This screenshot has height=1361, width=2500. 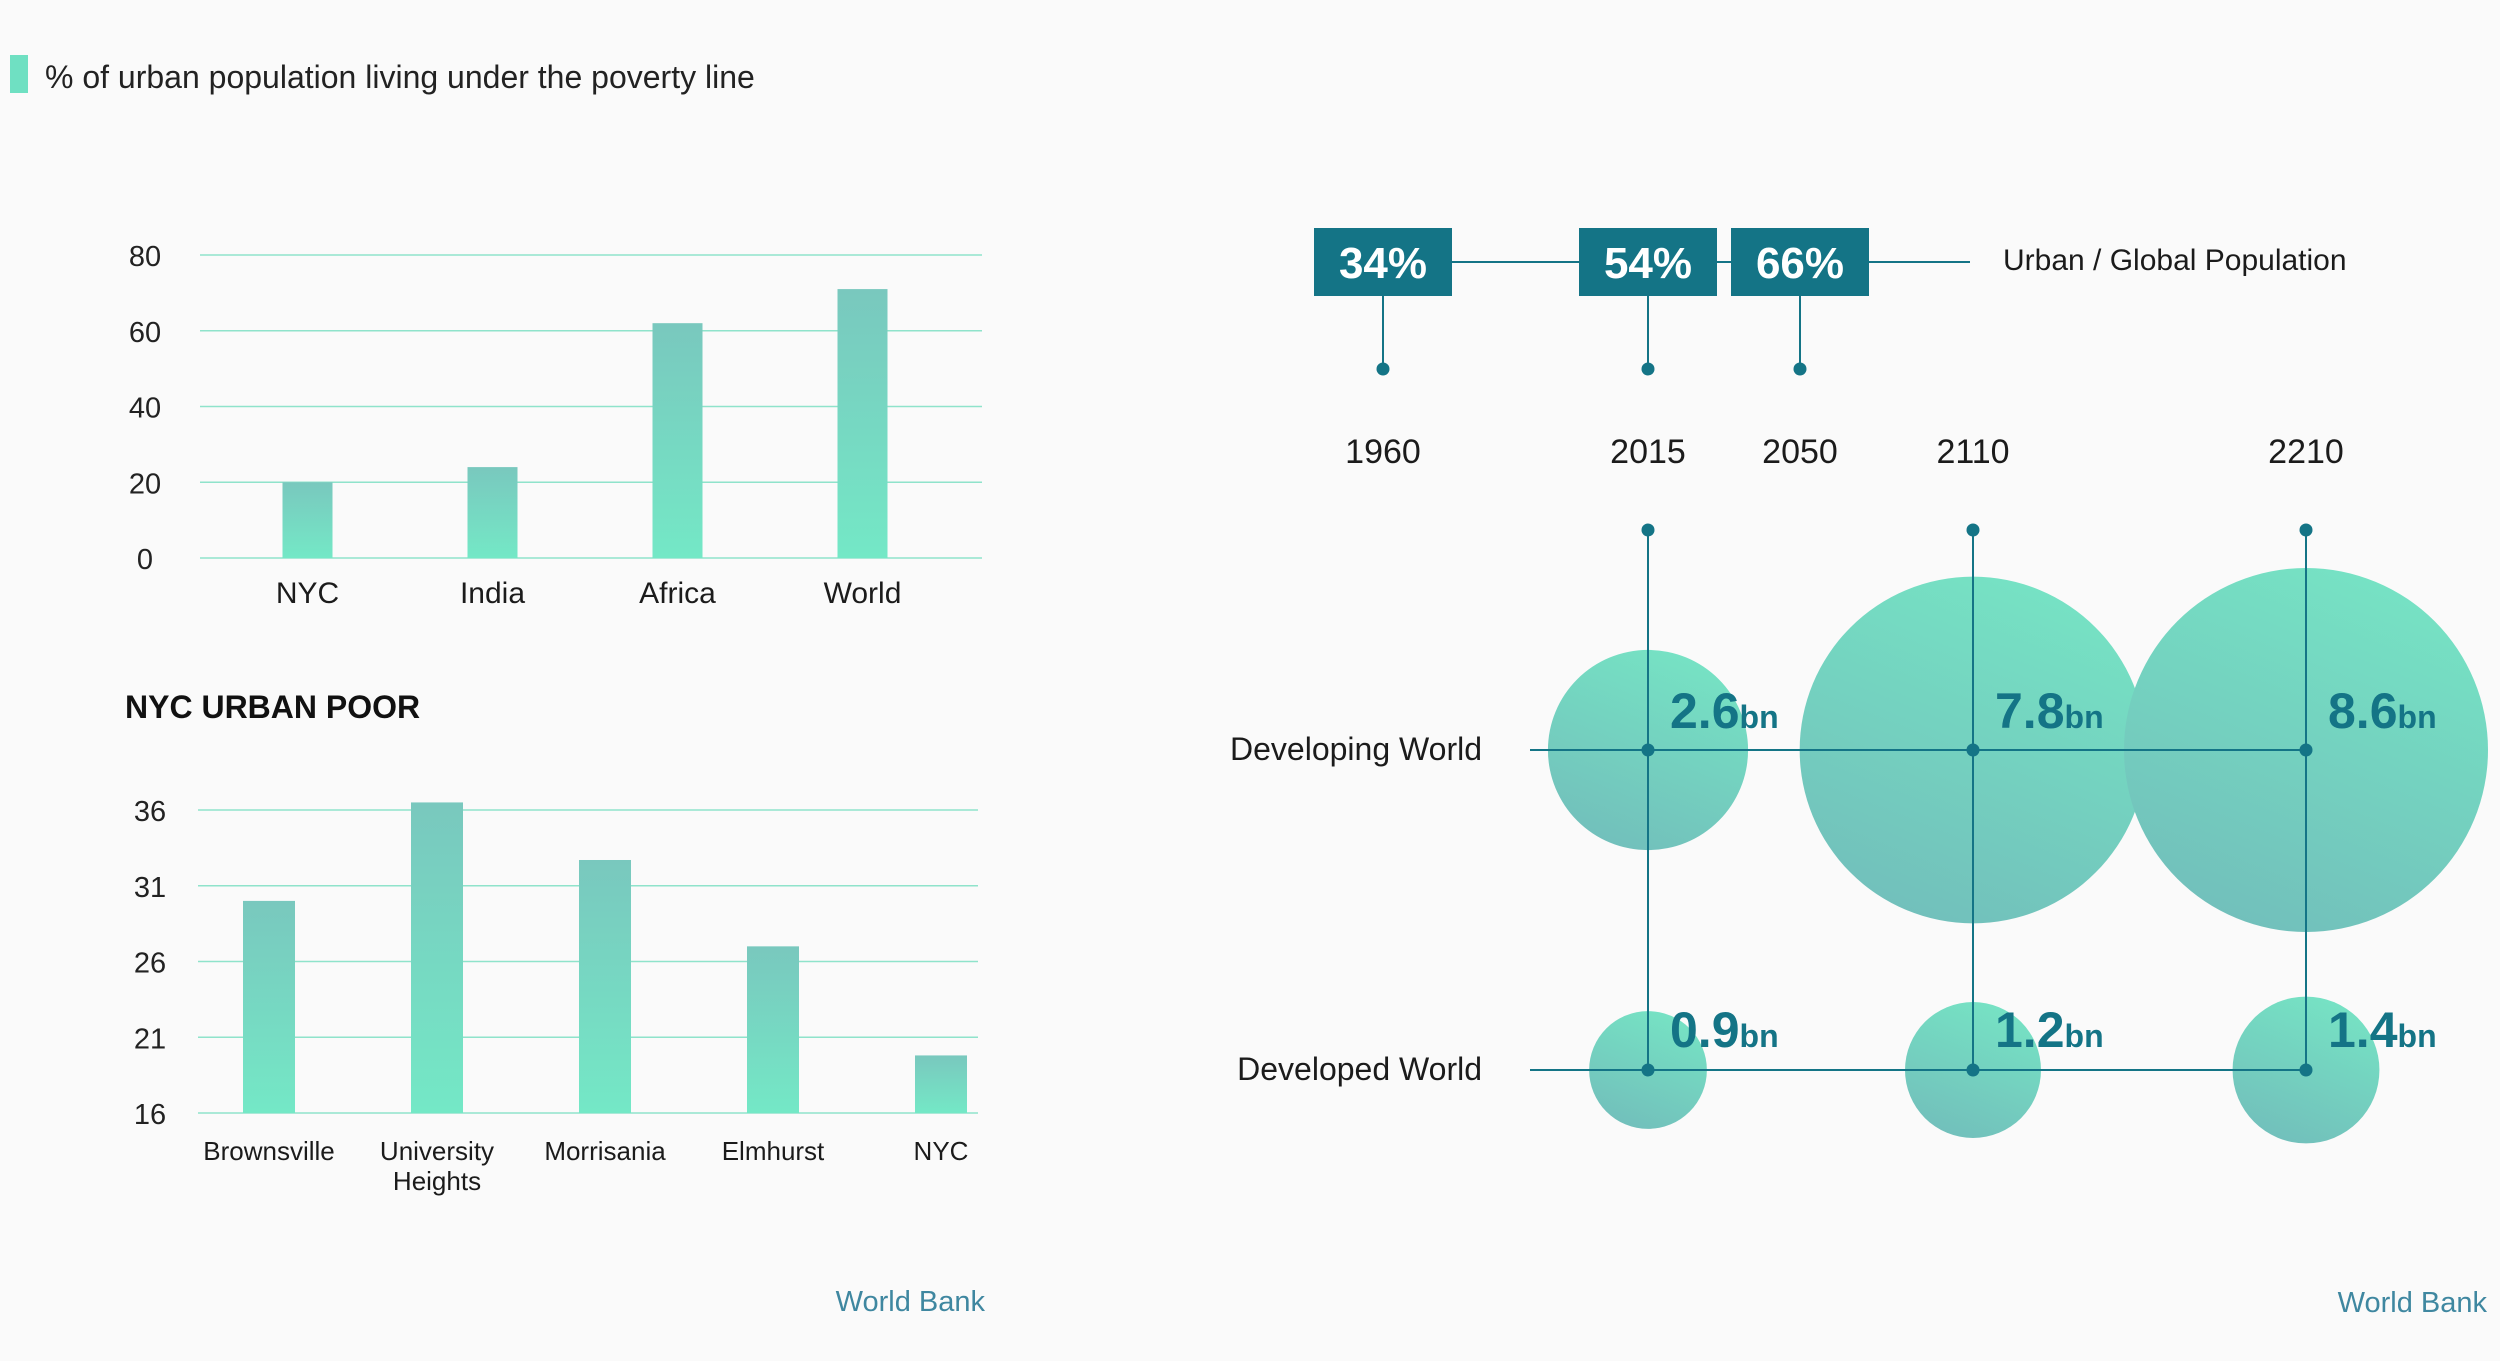 I want to click on year-label-2015: 2015, so click(x=1648, y=452).